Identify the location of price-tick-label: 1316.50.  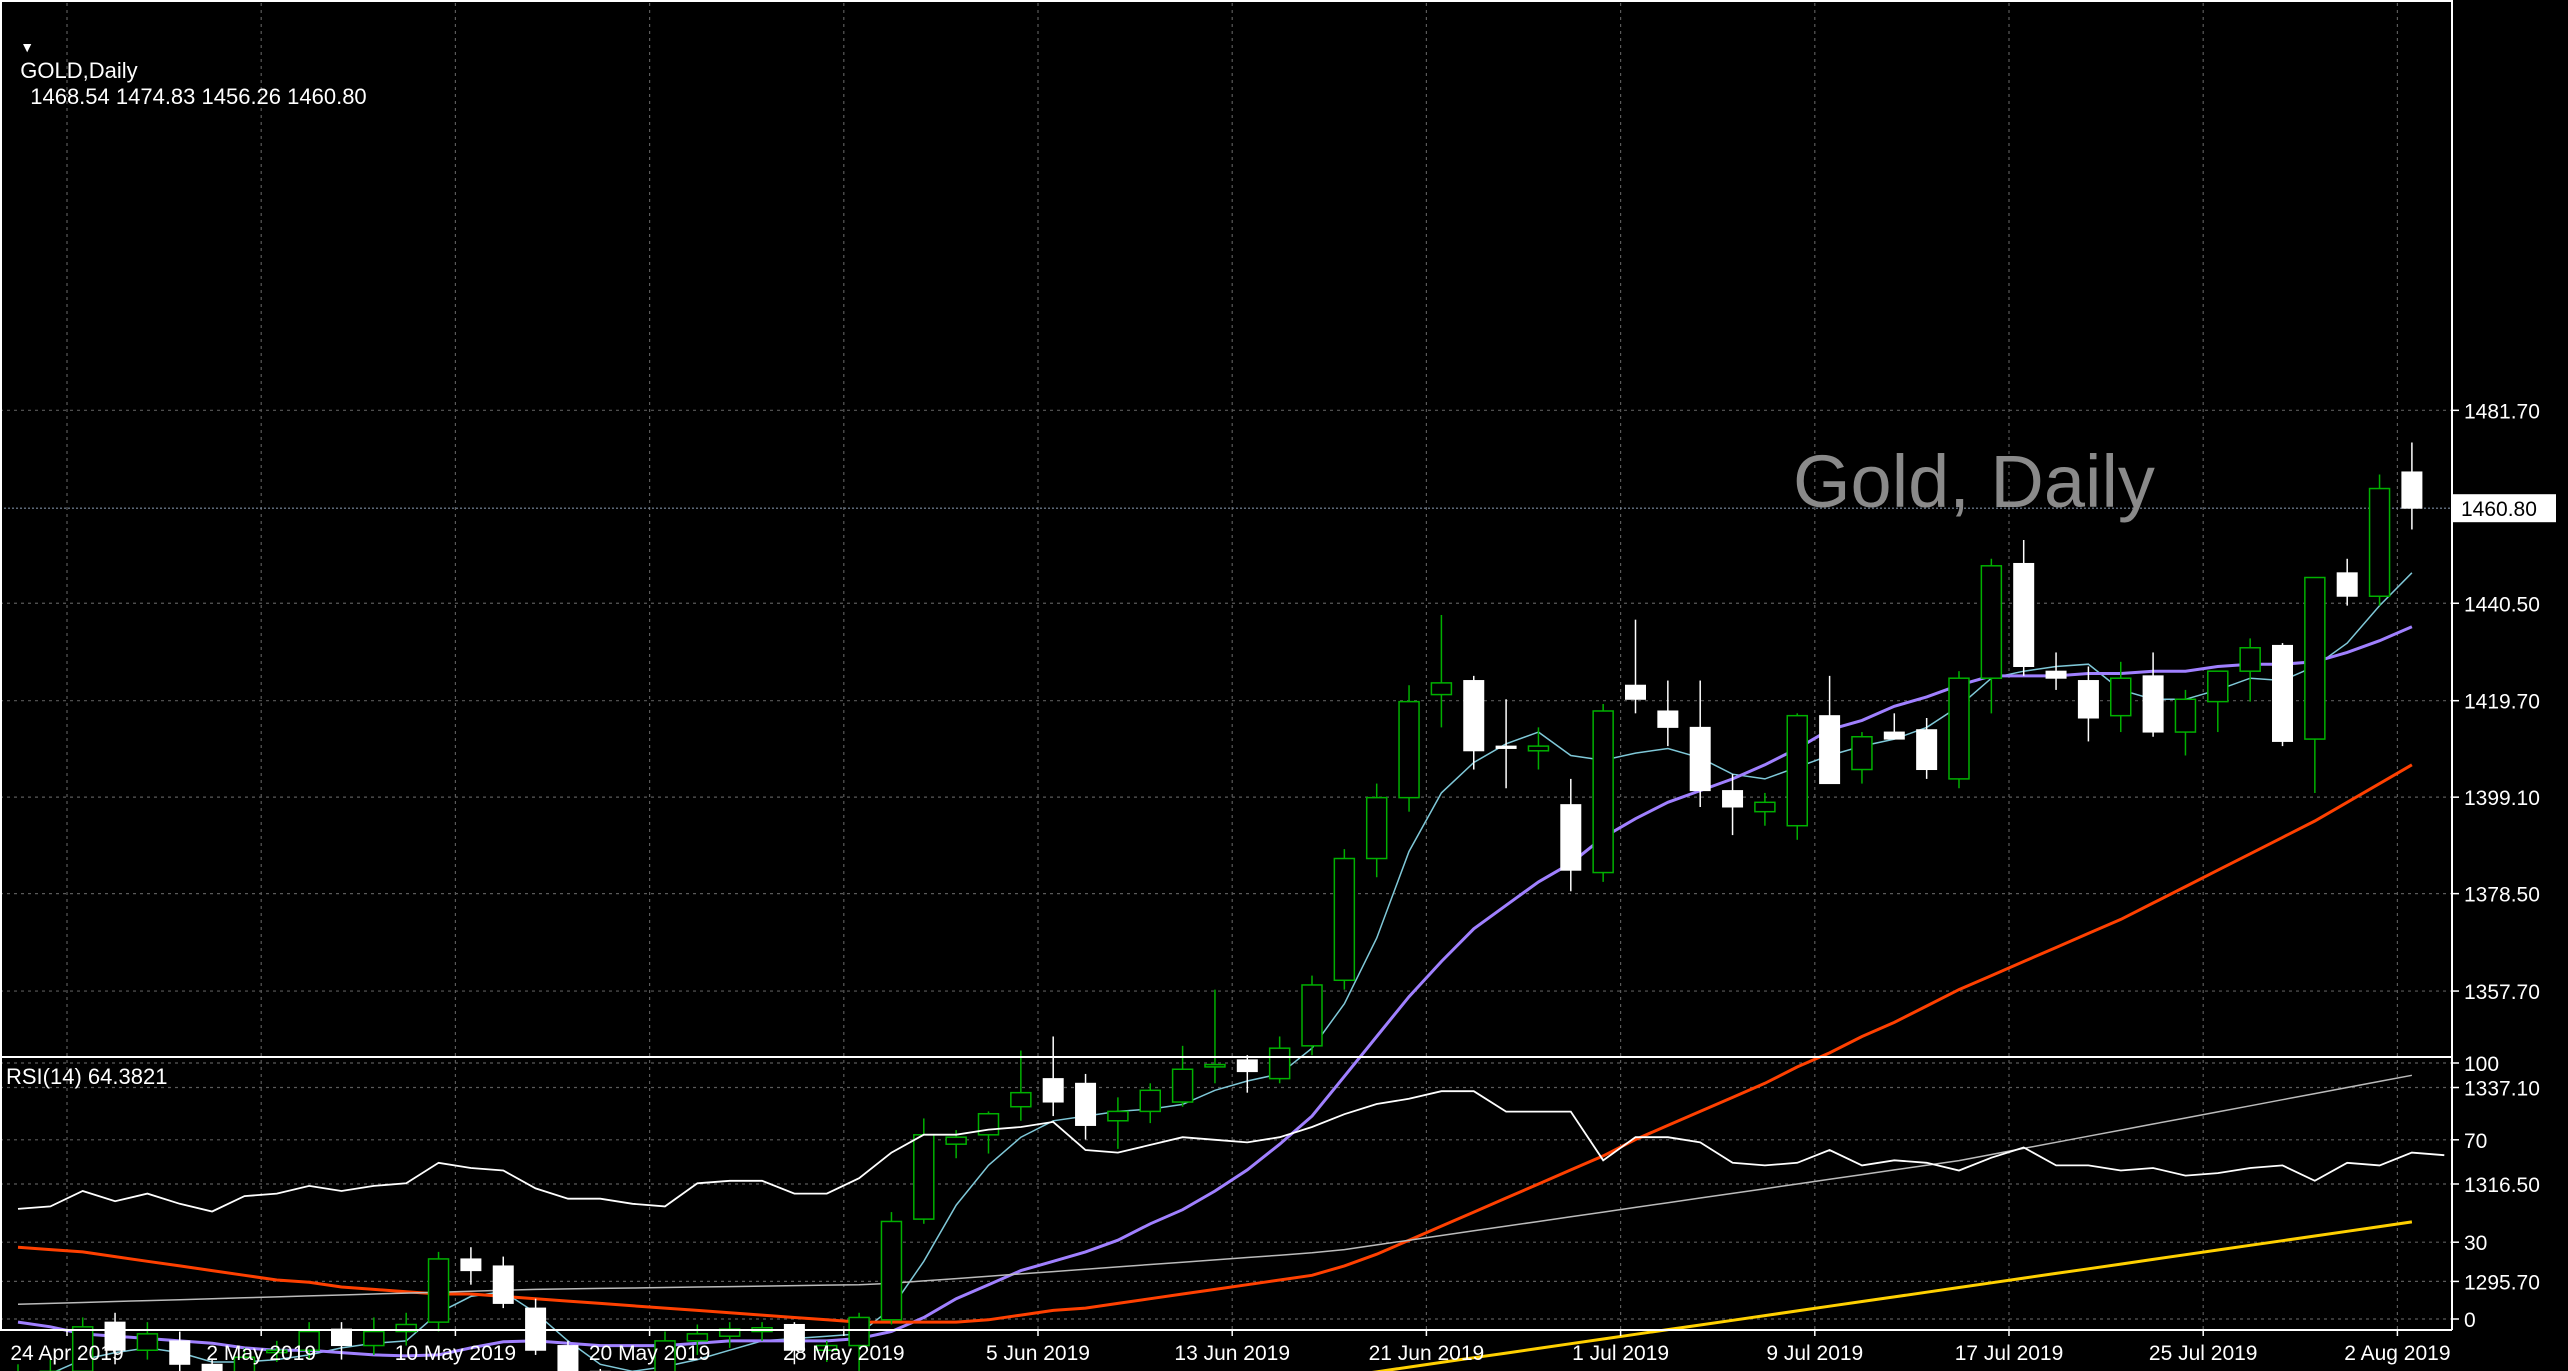
(2502, 1185).